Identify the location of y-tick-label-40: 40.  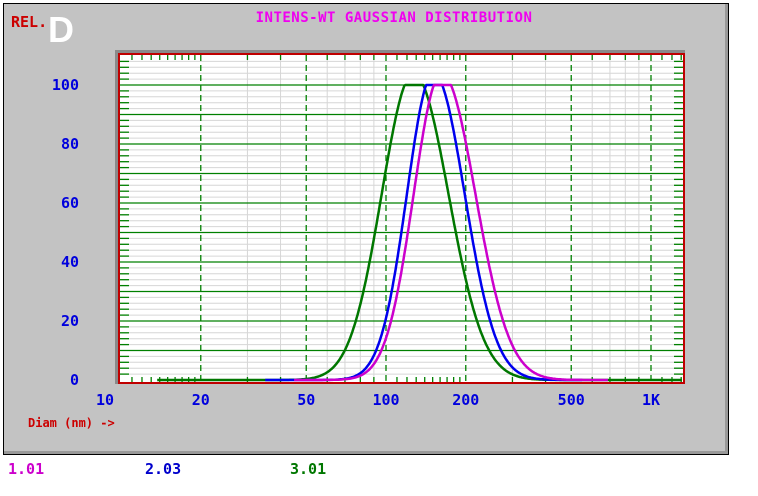
(69, 262).